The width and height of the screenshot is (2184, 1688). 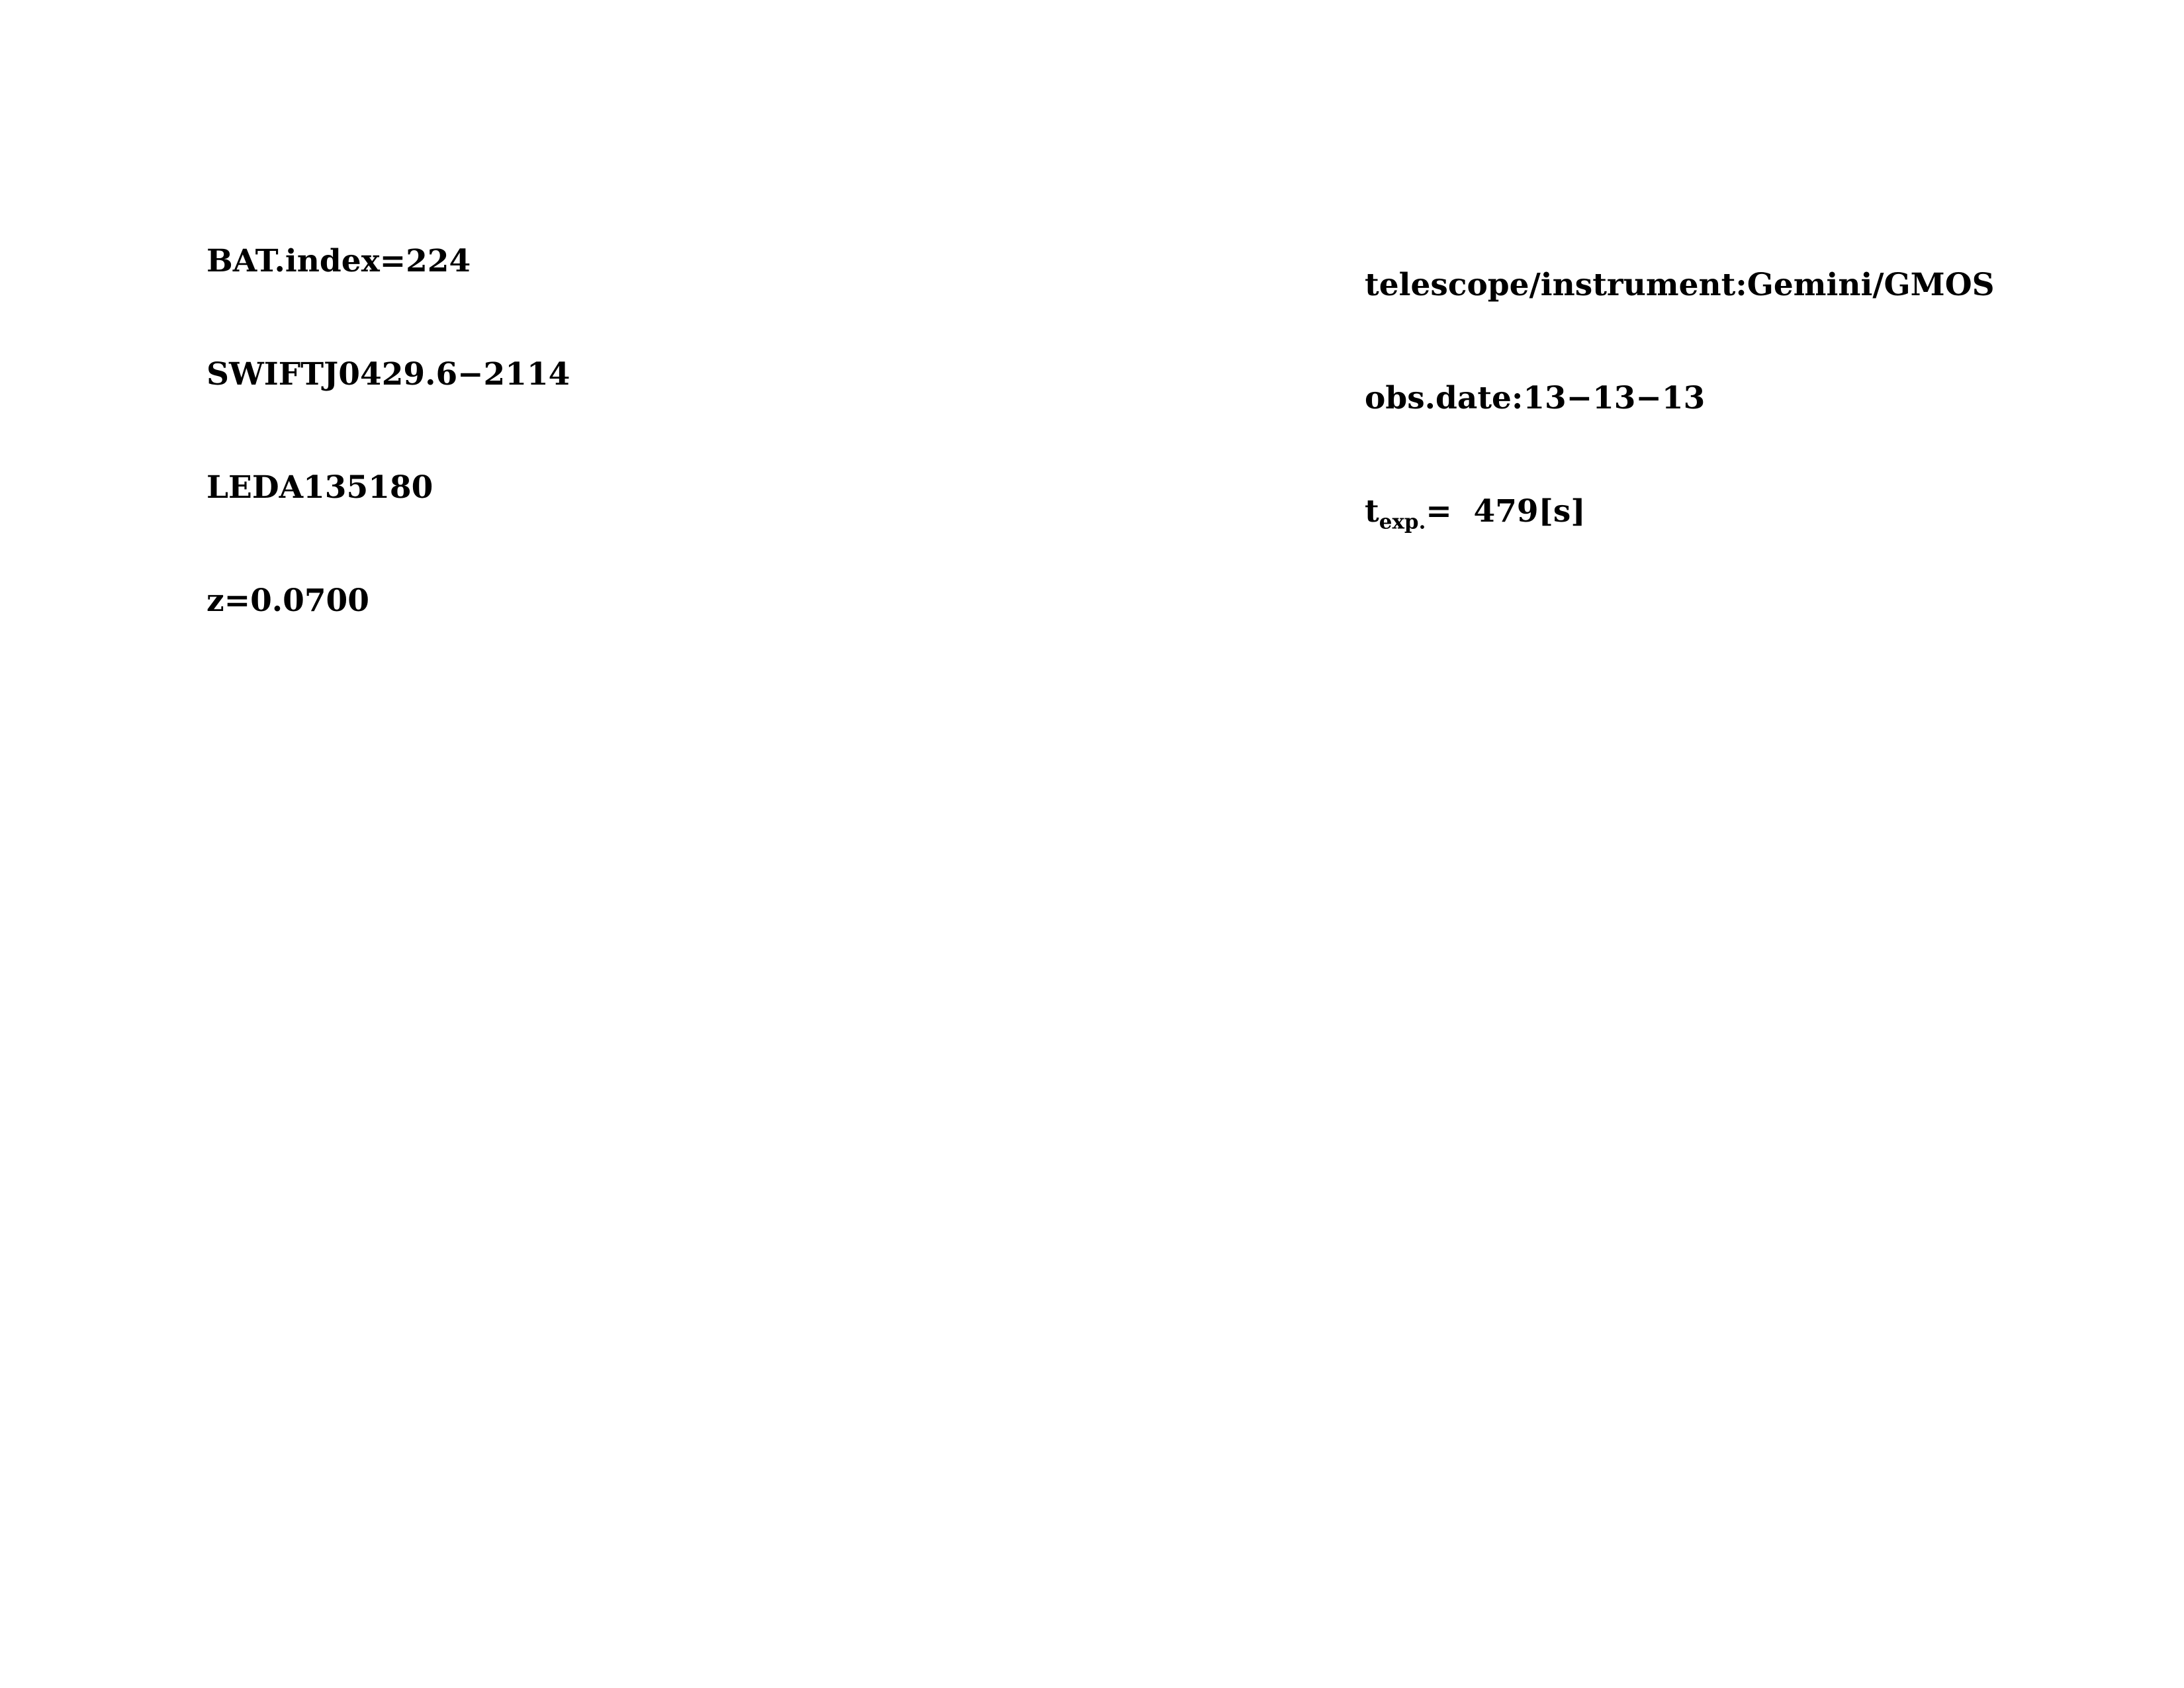 I want to click on exposure-text: texp.= 479[s], so click(x=1476, y=513).